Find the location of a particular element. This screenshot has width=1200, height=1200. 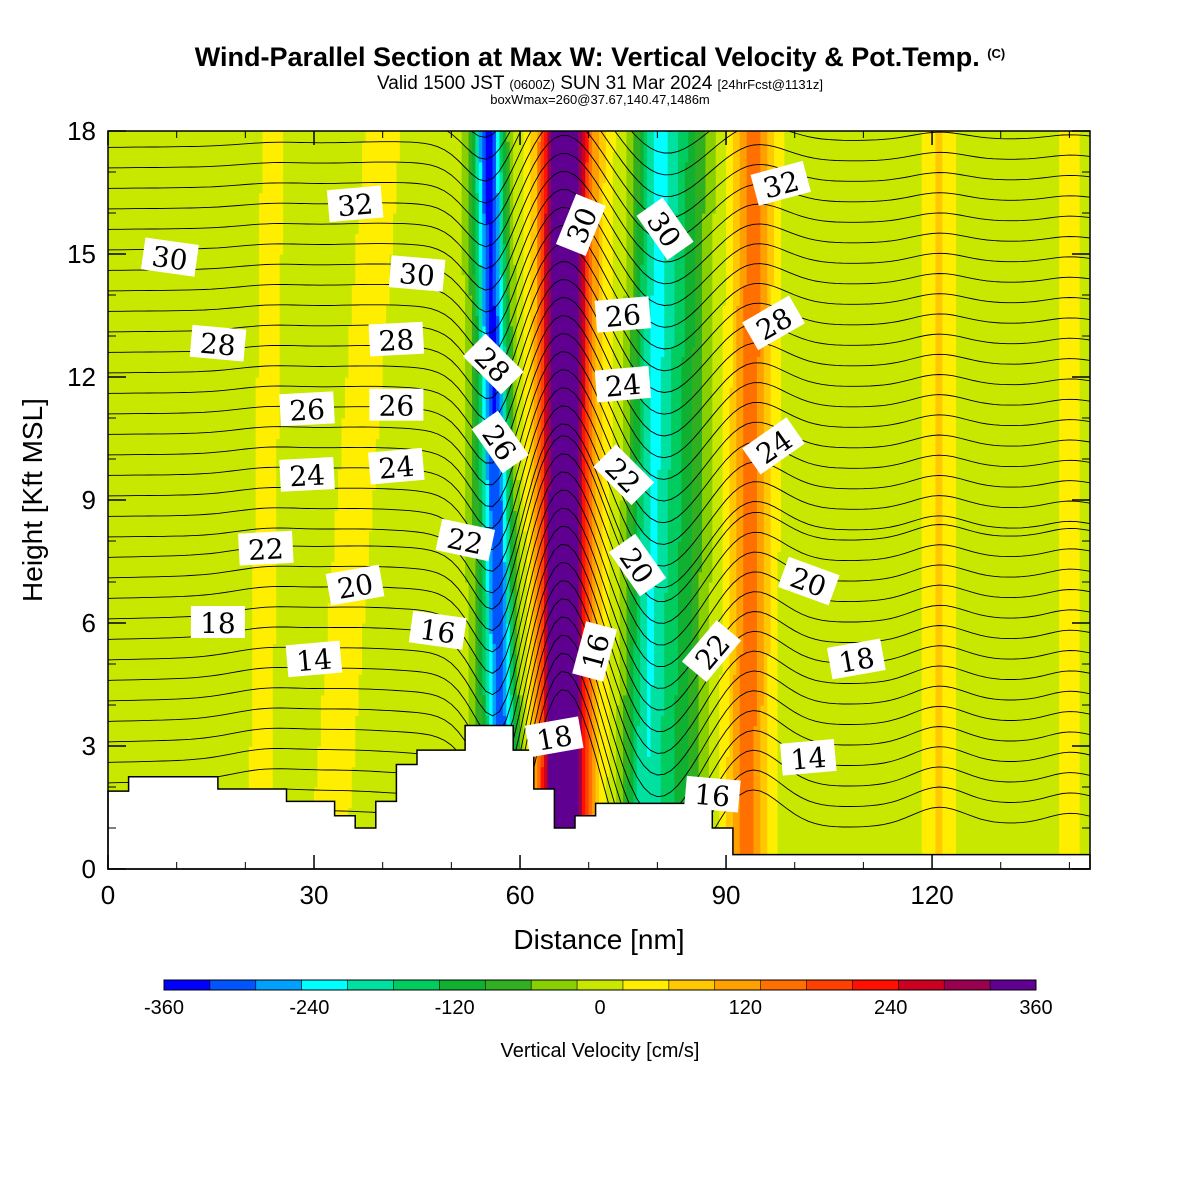

x-tick-label: 120 is located at coordinates (931, 895).